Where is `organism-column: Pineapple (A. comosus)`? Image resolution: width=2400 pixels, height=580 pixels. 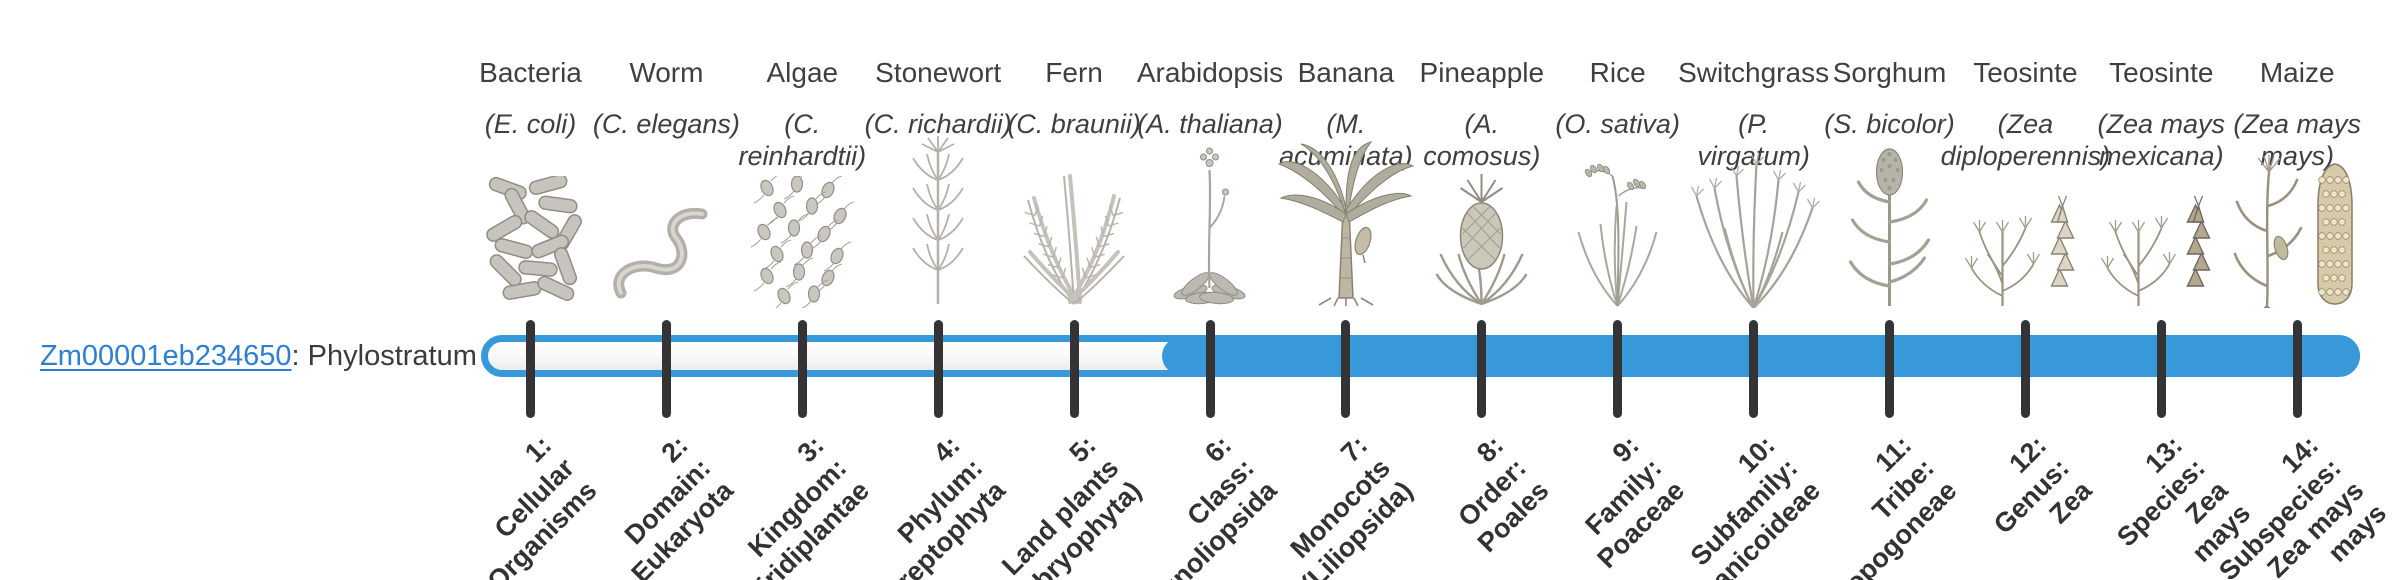 organism-column: Pineapple (A. comosus) is located at coordinates (1482, 182).